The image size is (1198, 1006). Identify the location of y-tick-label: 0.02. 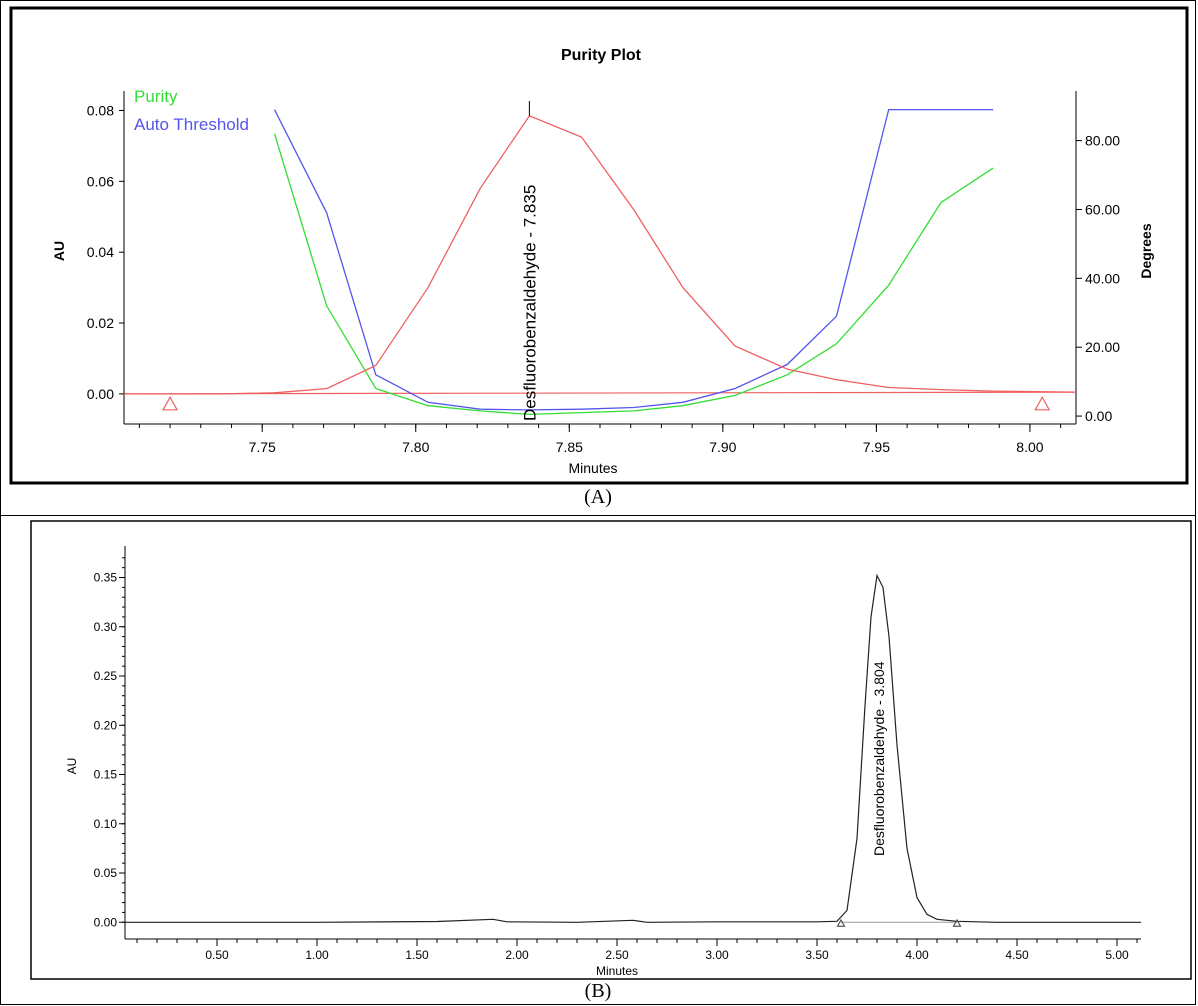
(100, 323).